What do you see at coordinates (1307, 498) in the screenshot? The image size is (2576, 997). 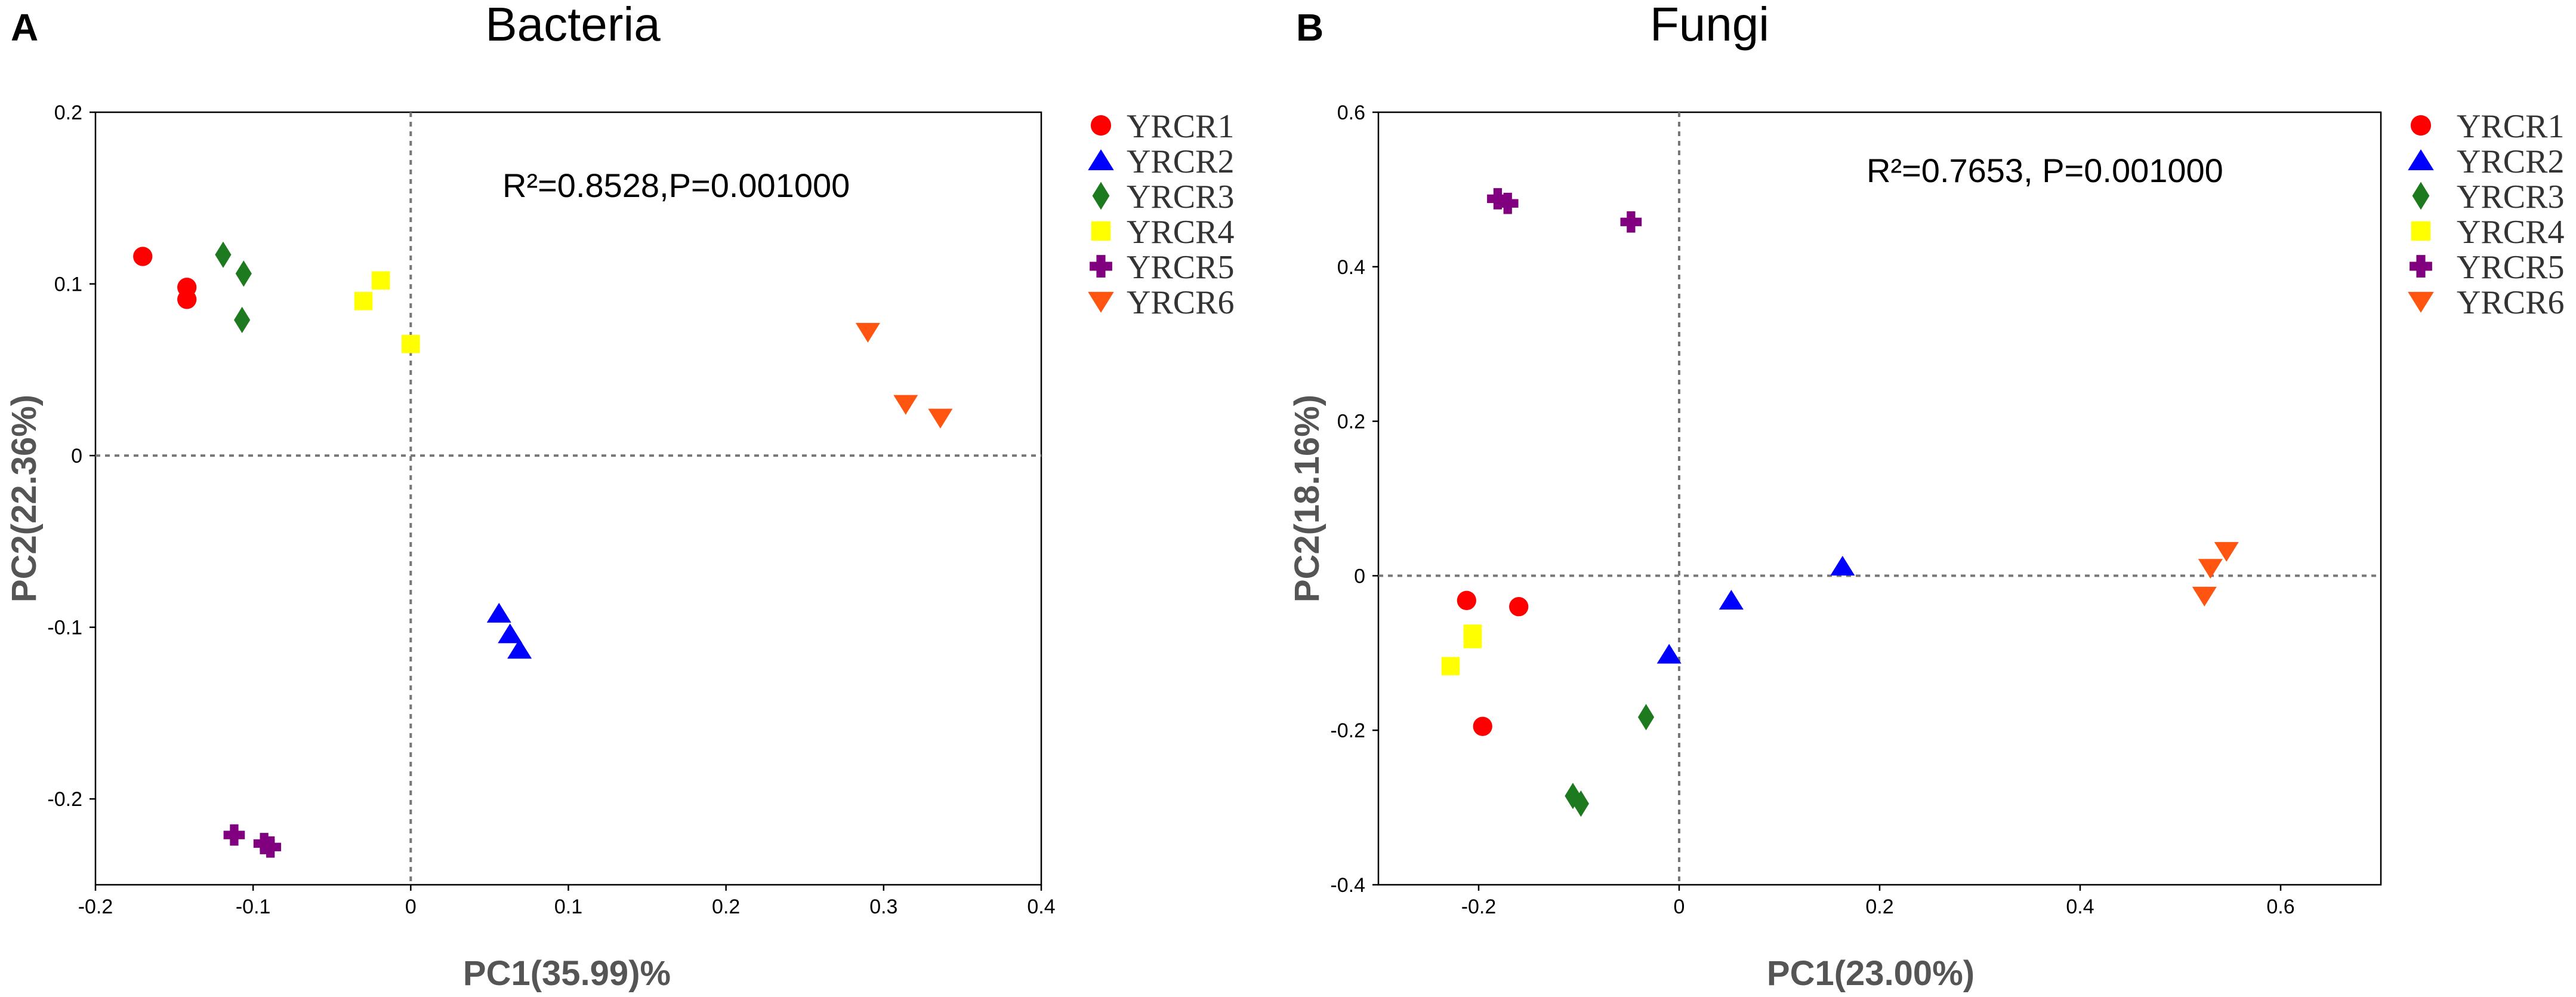 I see `y-axis-label: PC2(18.16%)` at bounding box center [1307, 498].